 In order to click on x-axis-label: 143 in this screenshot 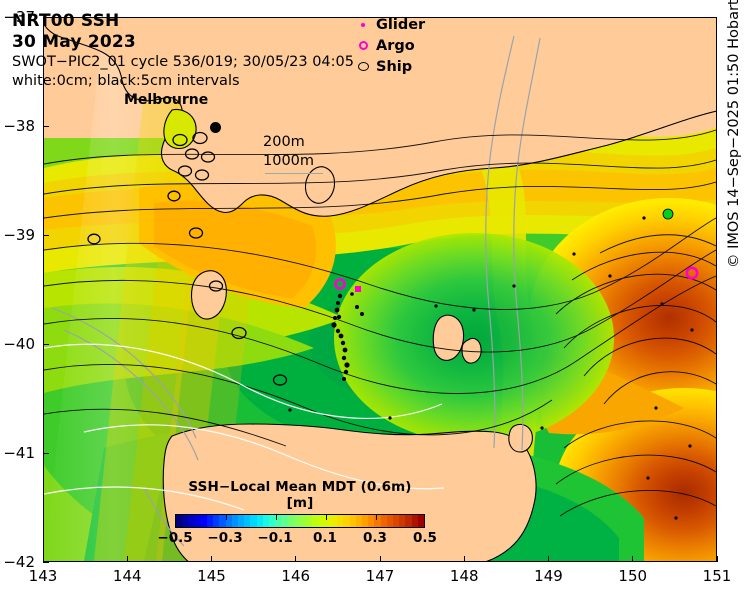, I will do `click(43, 576)`.